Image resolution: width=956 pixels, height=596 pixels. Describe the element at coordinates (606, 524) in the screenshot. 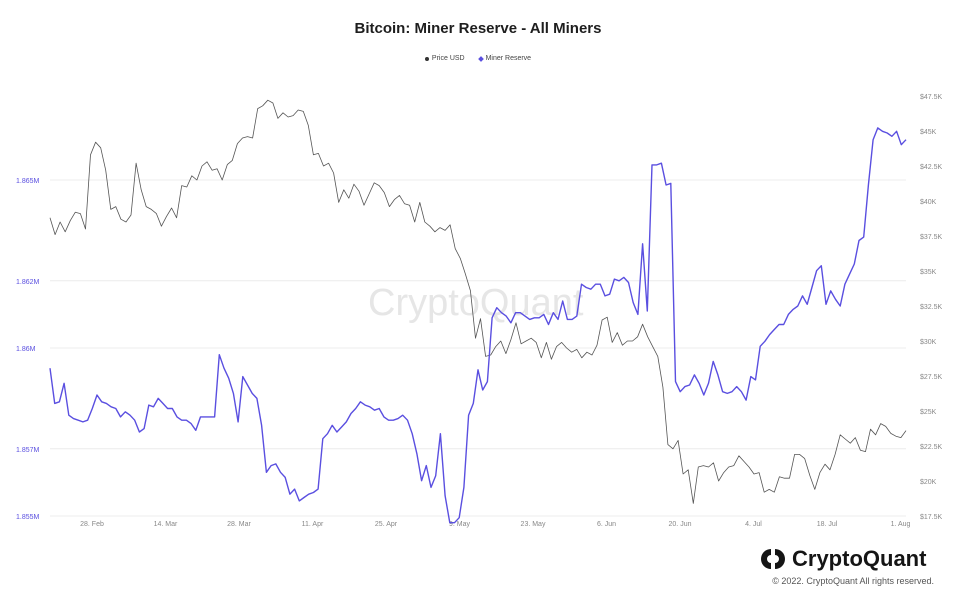

I see `x-axis-tick-label: 6. Jun` at that location.